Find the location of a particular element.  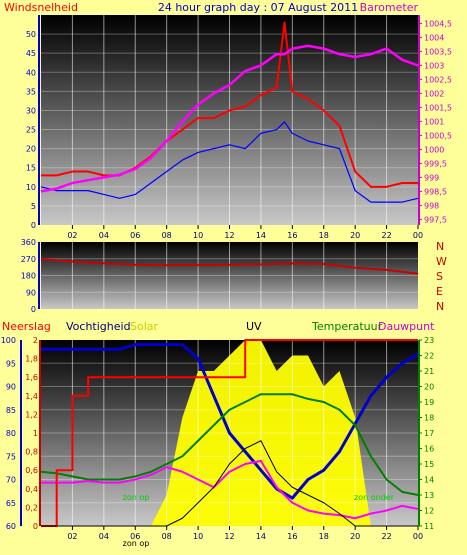

axis-tick-label: 45 is located at coordinates (31, 53).